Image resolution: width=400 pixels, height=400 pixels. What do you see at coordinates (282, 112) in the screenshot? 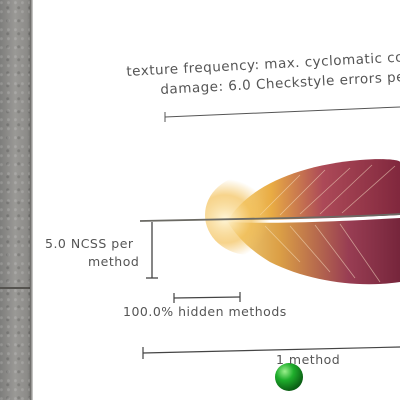
I see `title-underline` at bounding box center [282, 112].